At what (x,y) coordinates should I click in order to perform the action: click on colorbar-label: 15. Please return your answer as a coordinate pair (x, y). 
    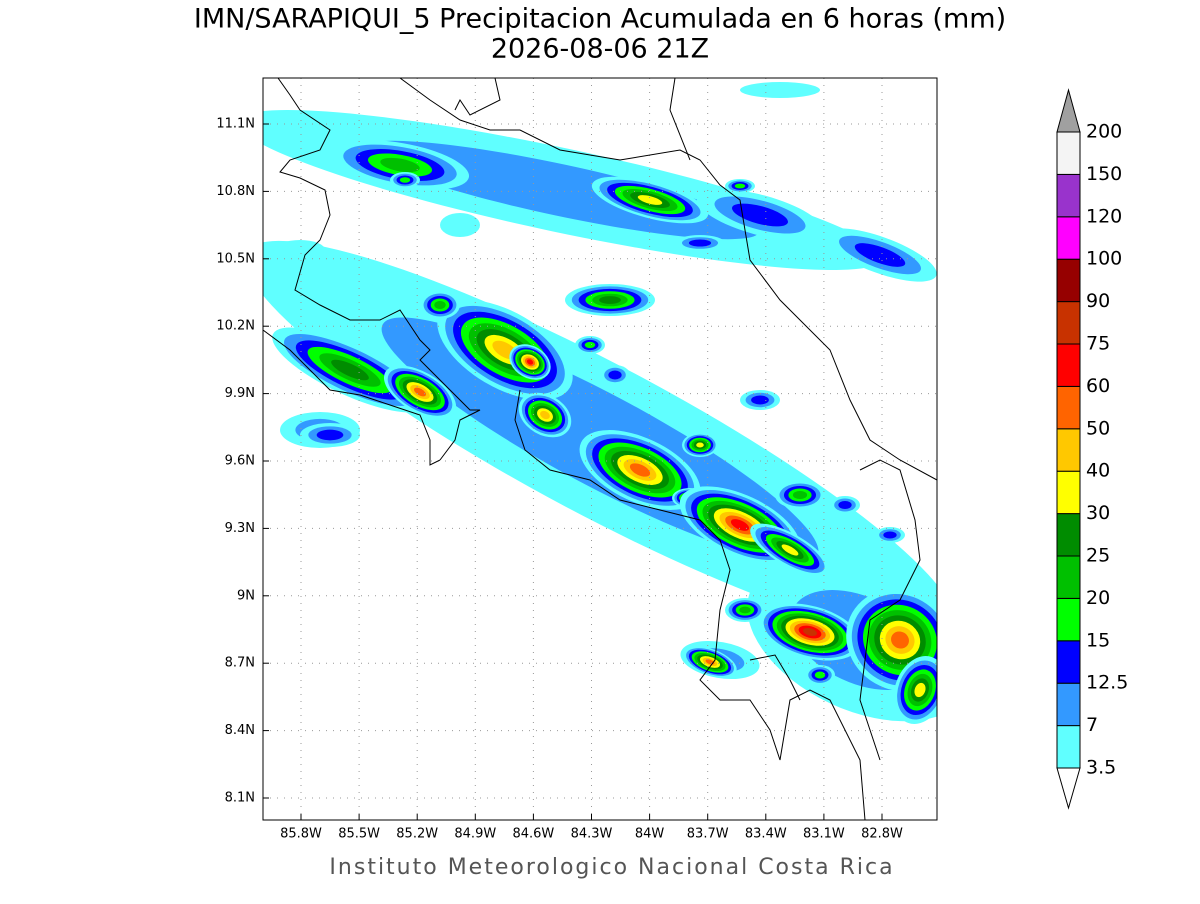
    Looking at the image, I should click on (1098, 640).